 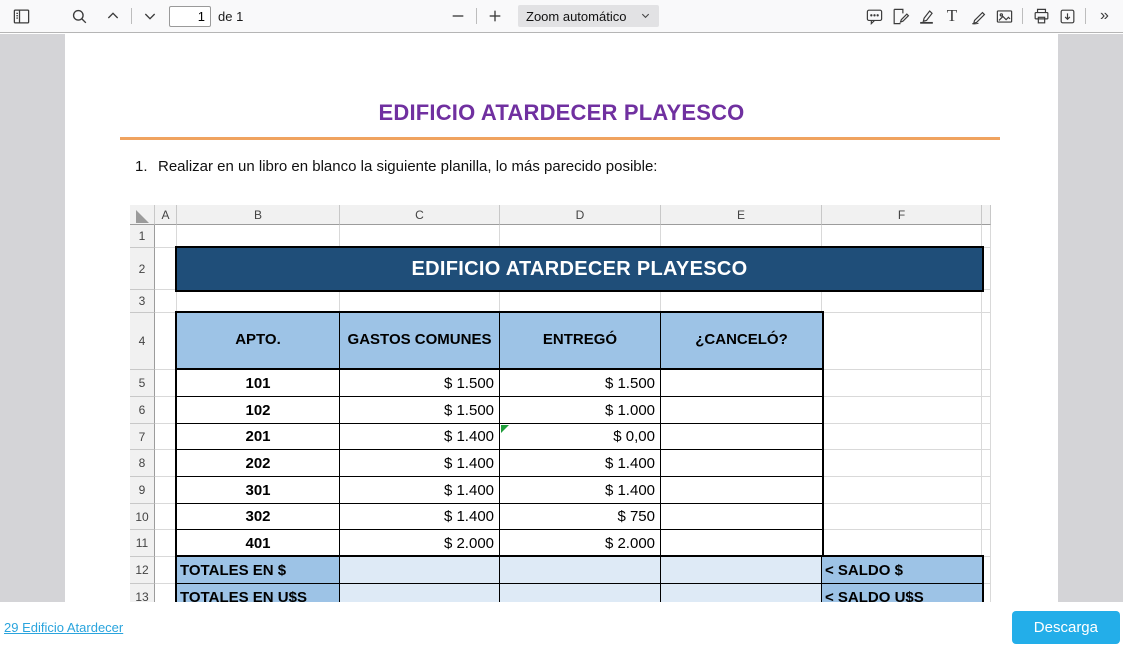 I want to click on sheet-data-row: 201 $ 1.400 $ 0,00, so click(x=499, y=437).